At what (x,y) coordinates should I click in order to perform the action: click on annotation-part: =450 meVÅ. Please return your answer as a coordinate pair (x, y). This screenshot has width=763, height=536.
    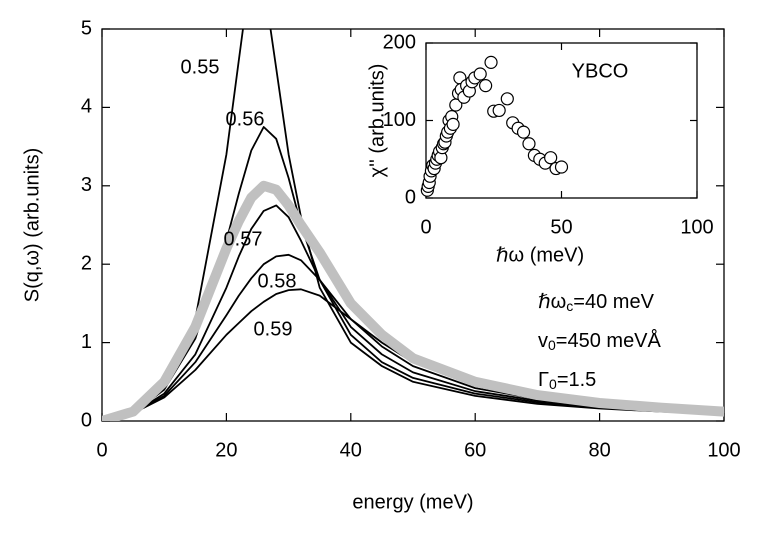
    Looking at the image, I should click on (609, 340).